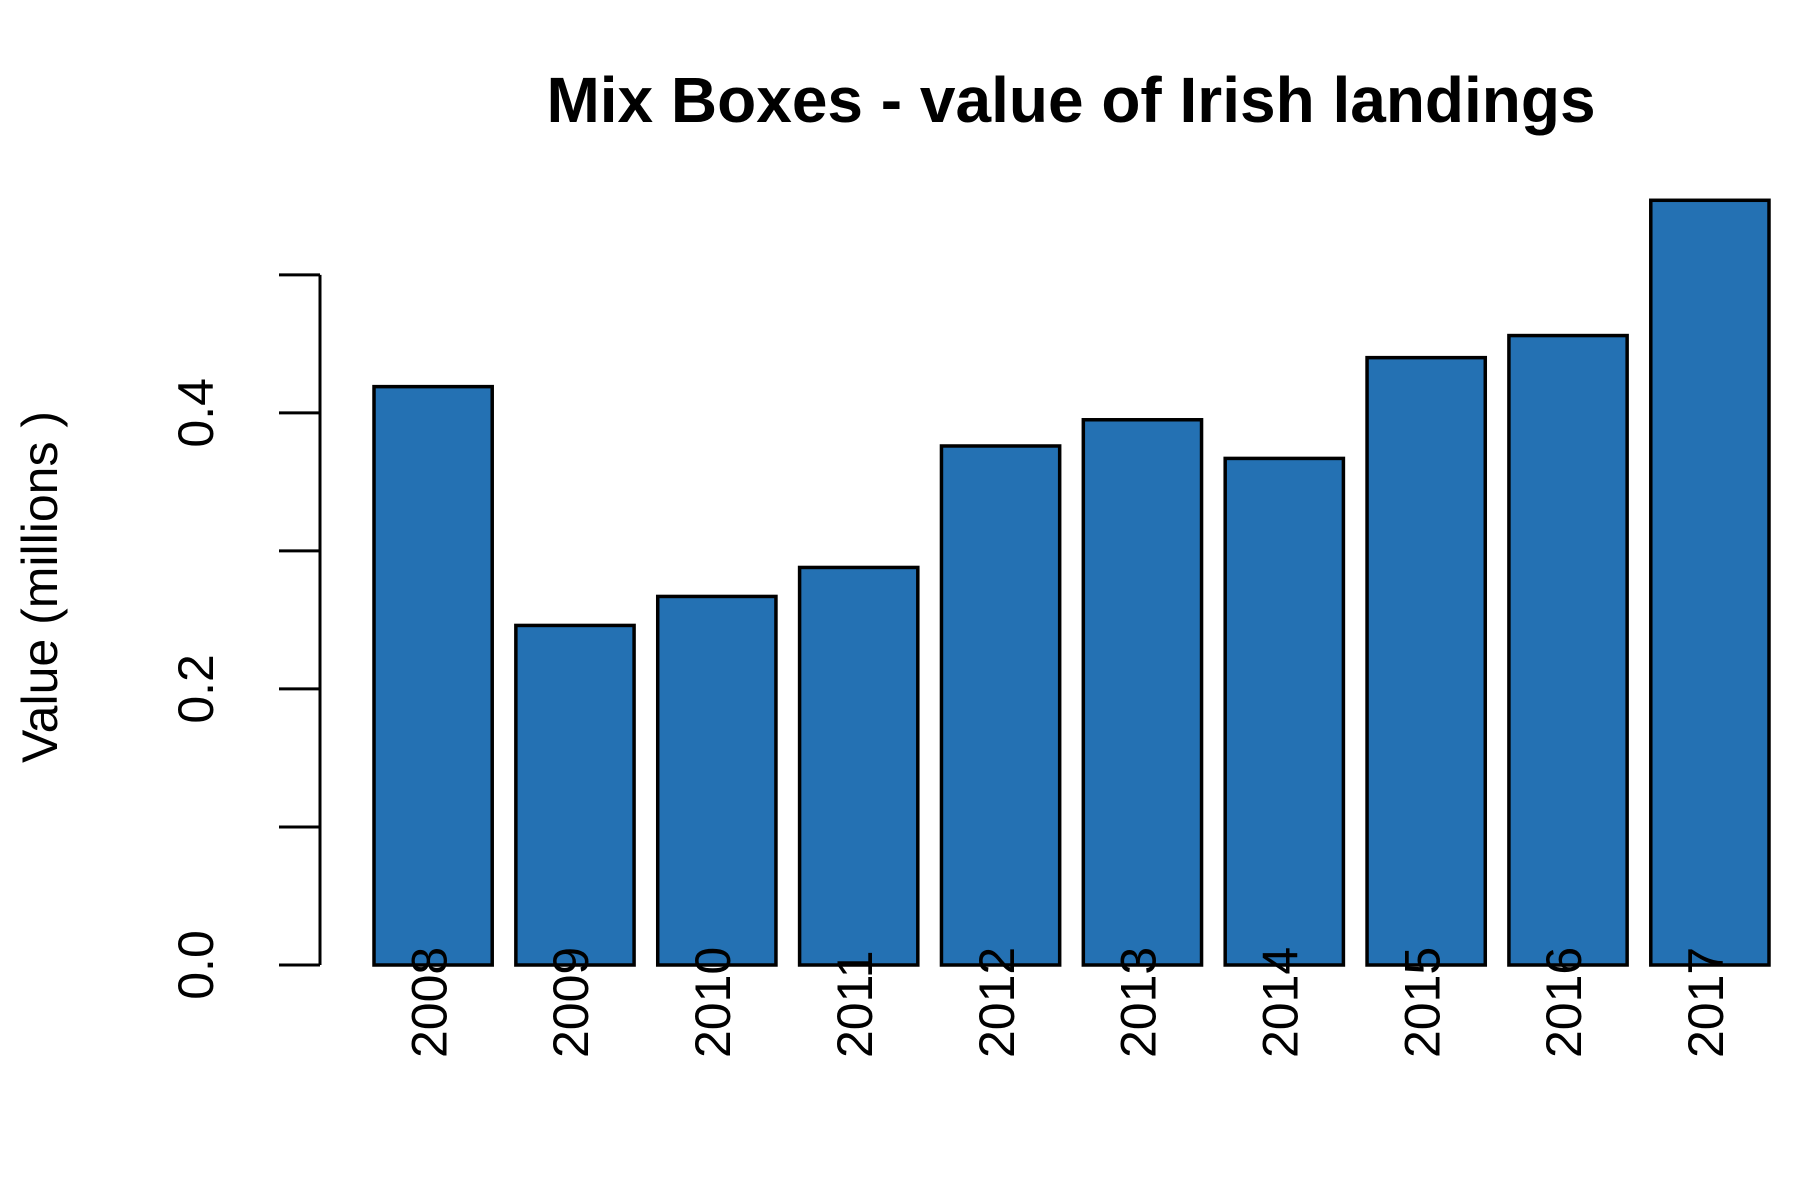  I want to click on x-tick-label: 2009, so click(571, 1002).